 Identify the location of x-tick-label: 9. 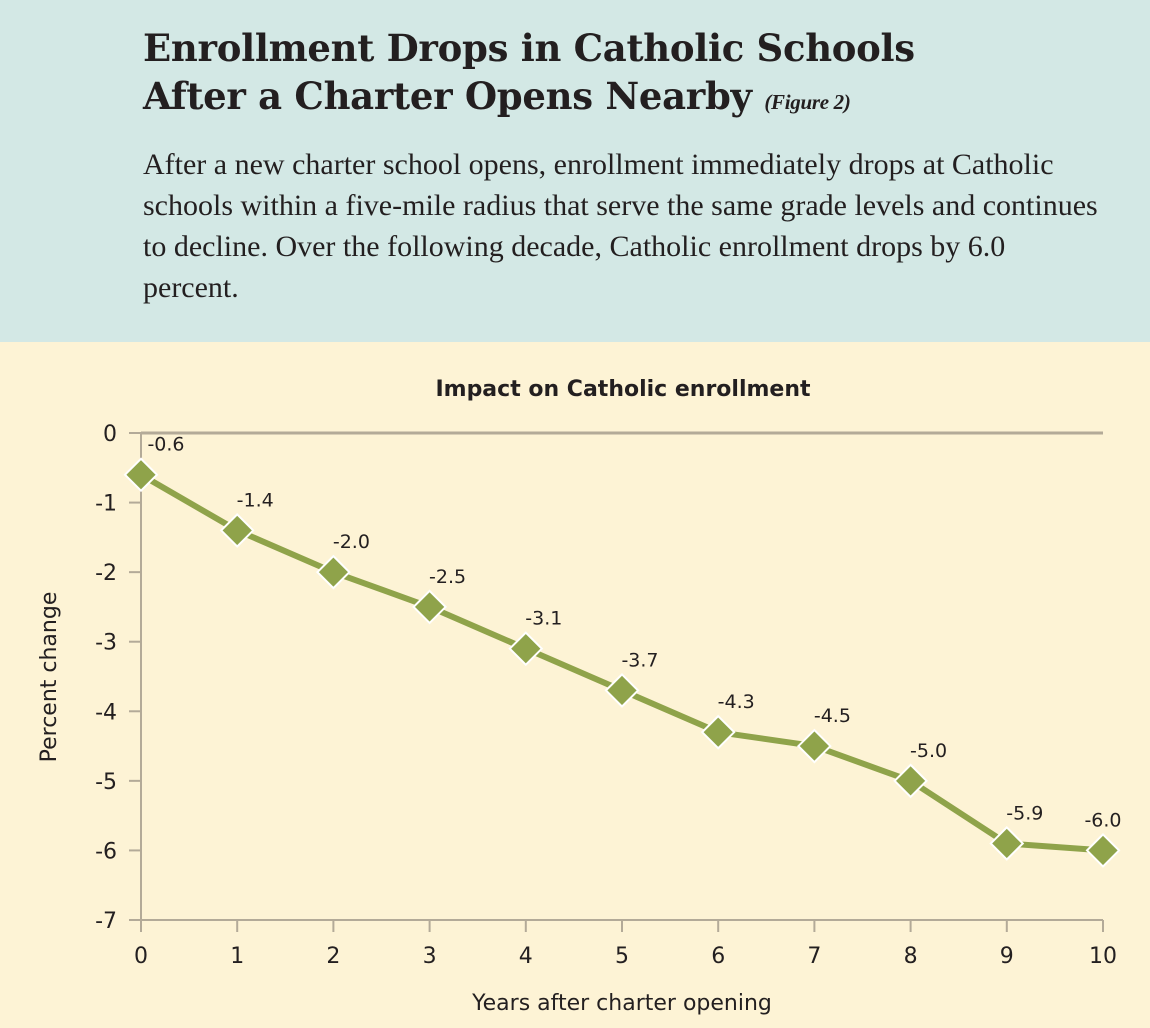
(1007, 956).